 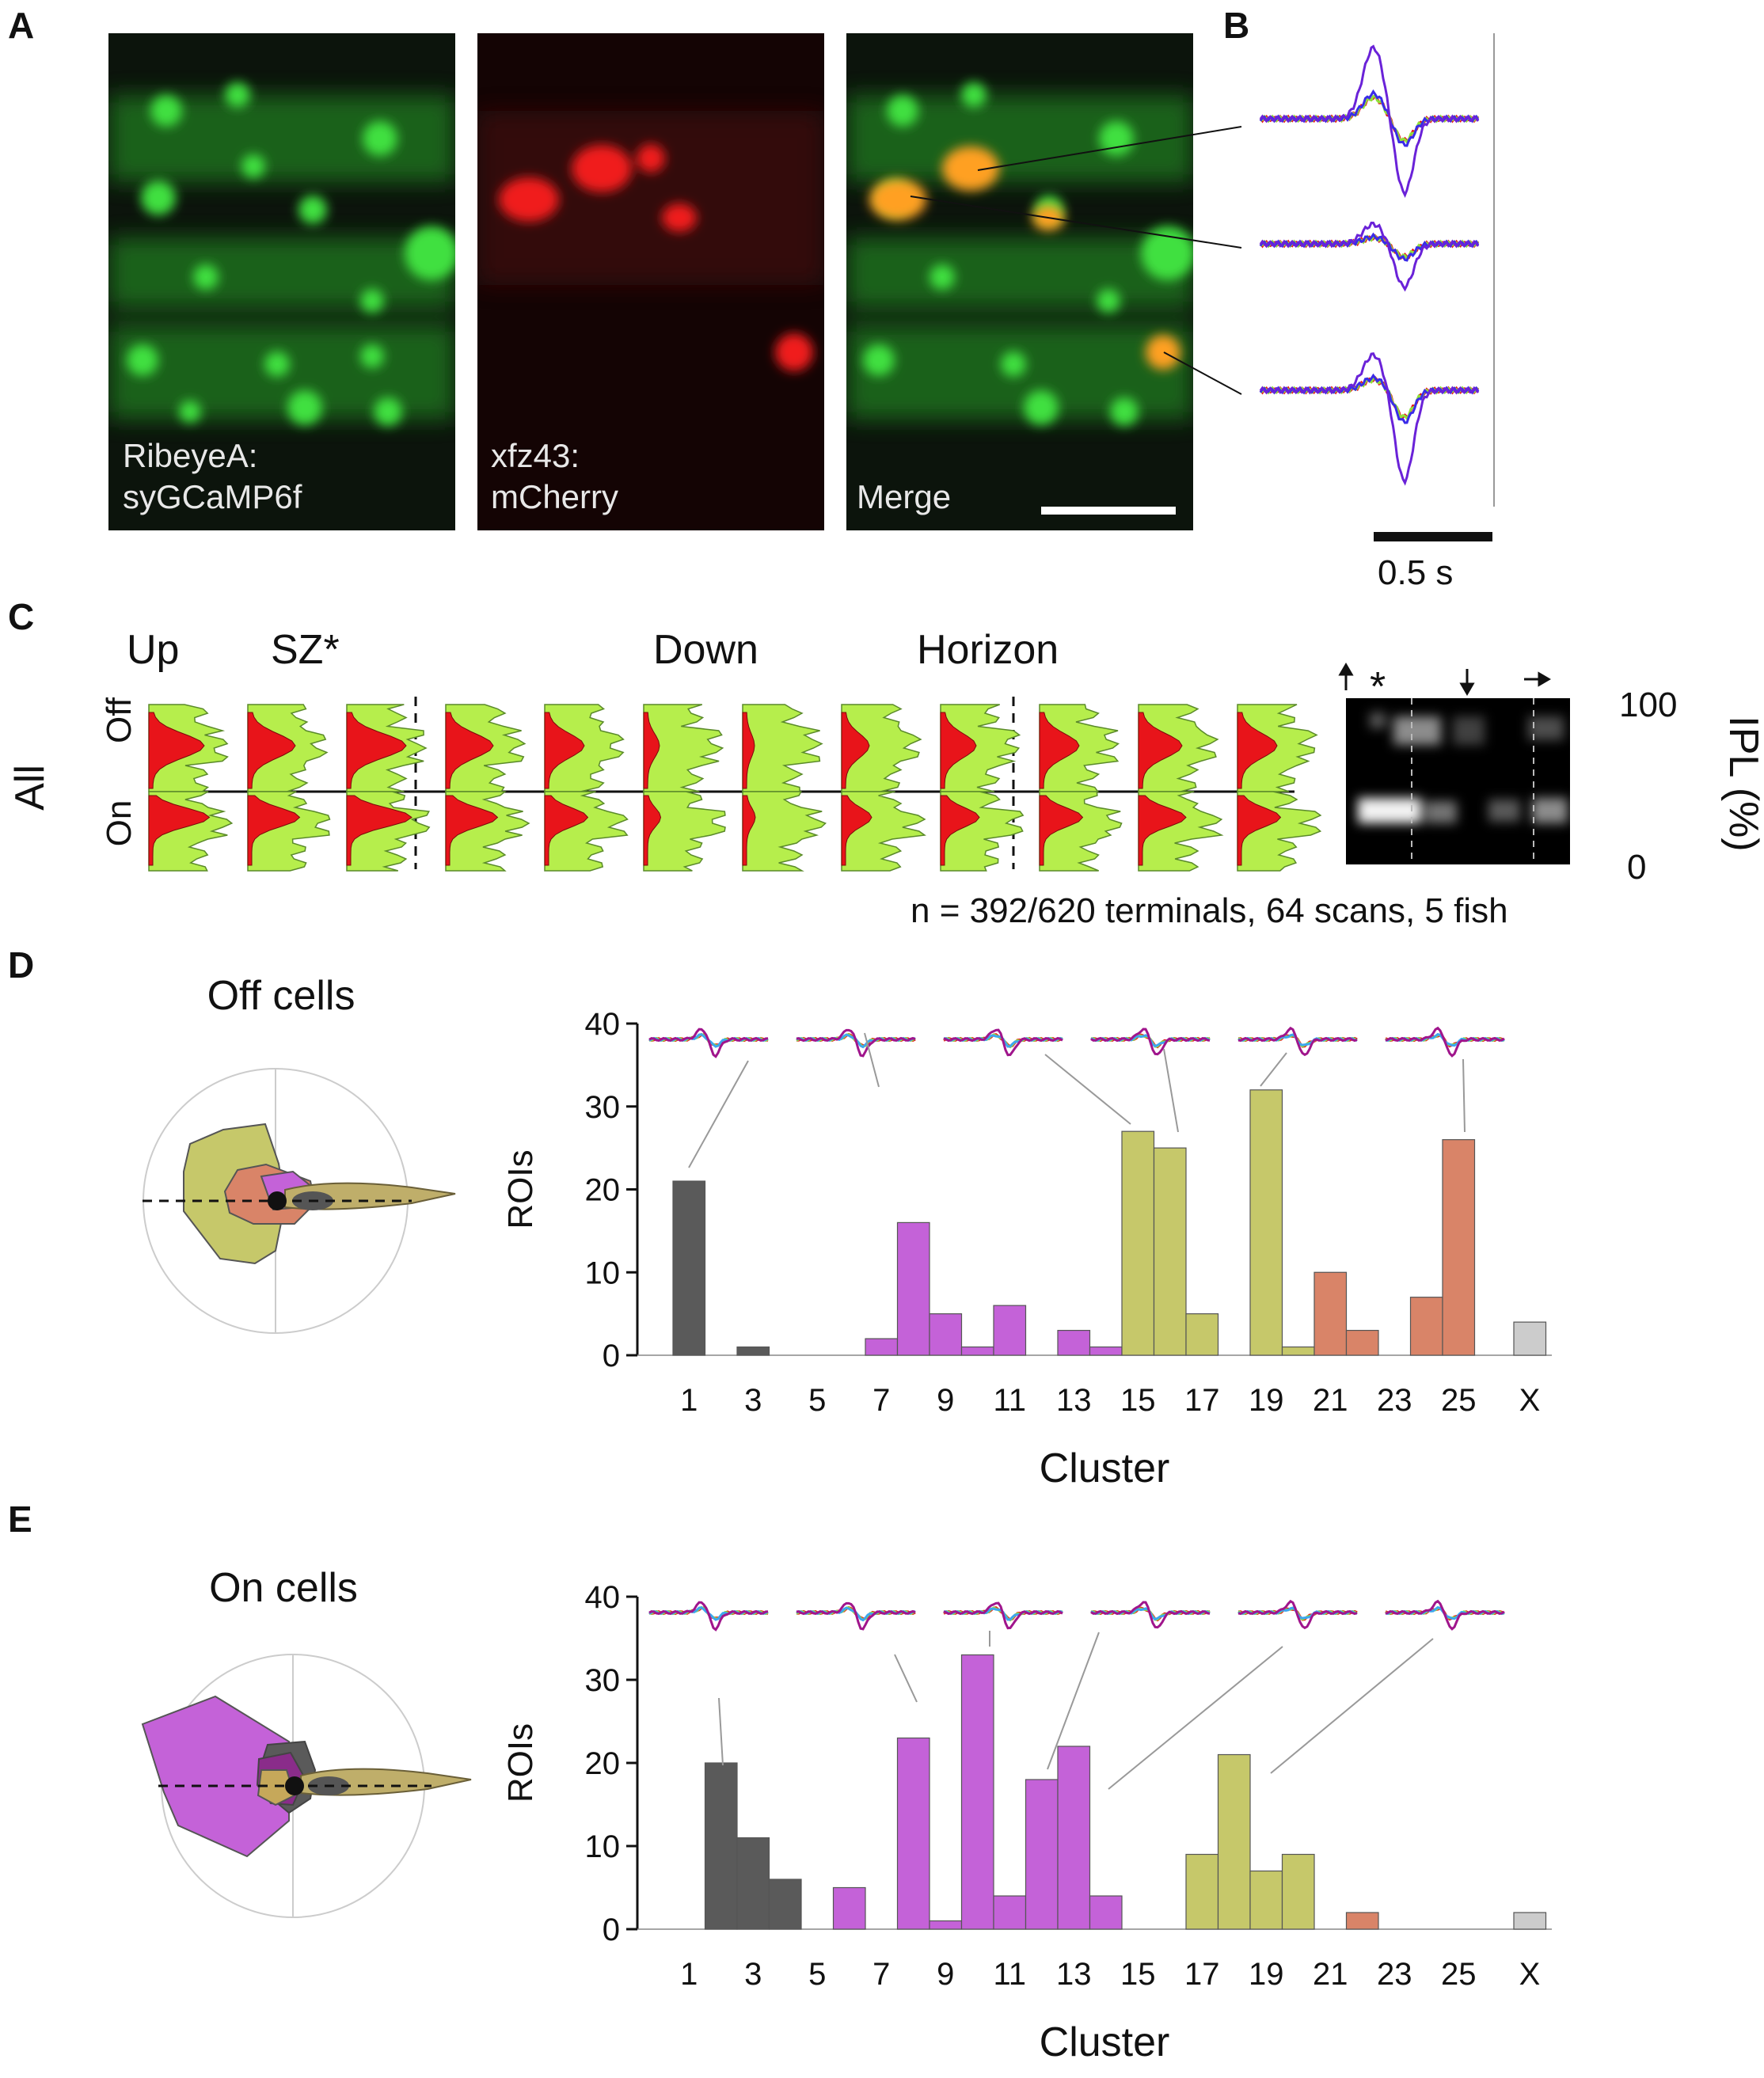 What do you see at coordinates (1076, 260) in the screenshot?
I see `roi-connector-lines` at bounding box center [1076, 260].